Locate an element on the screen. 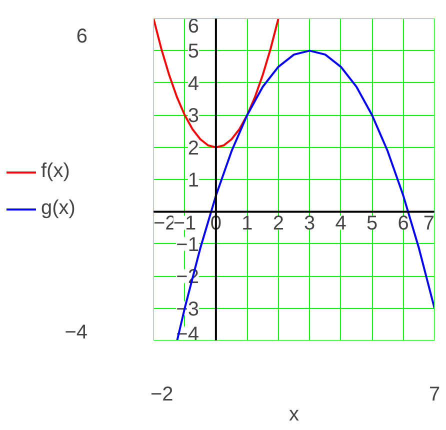 The height and width of the screenshot is (430, 446). legend-label: f(x) is located at coordinates (55, 171).